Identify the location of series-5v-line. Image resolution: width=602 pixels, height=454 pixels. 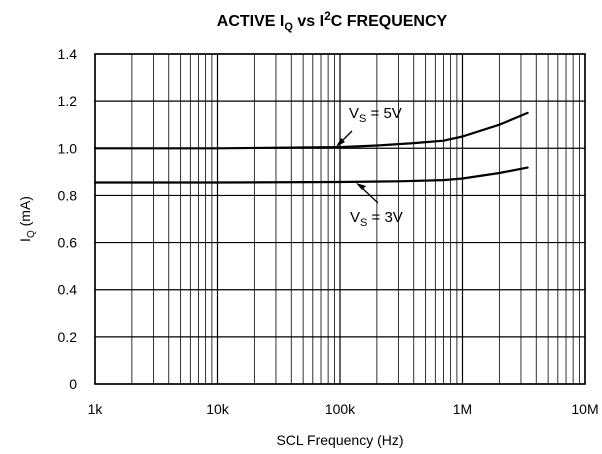
(311, 130).